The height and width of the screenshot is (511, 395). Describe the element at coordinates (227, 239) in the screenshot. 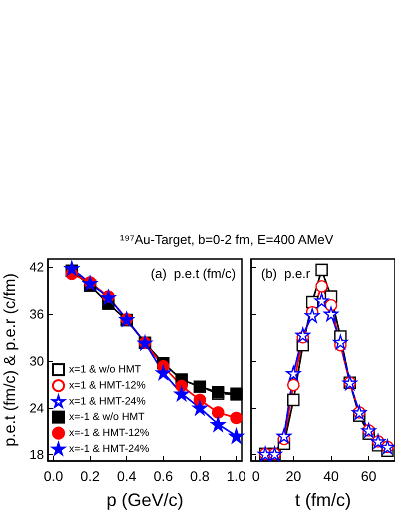

I see `chart-title: ¹⁹⁷Au-Target, b=0-2 fm, E=400 AMeV` at that location.